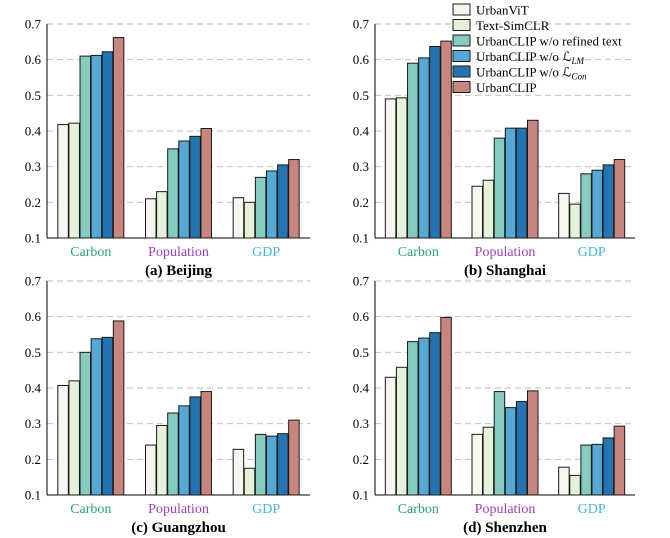 The width and height of the screenshot is (670, 538). What do you see at coordinates (502, 10) in the screenshot?
I see `legend-label: UrbanViT` at bounding box center [502, 10].